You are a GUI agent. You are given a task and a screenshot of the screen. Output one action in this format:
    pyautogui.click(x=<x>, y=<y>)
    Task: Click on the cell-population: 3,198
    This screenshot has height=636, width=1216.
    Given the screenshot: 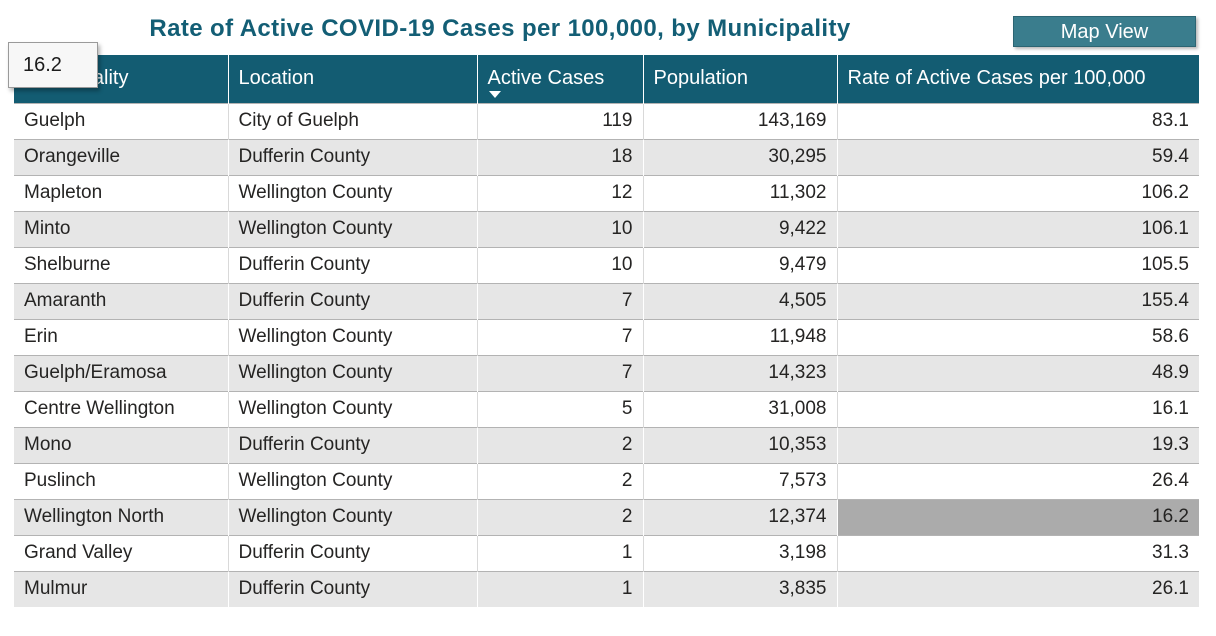 What is the action you would take?
    pyautogui.click(x=739, y=552)
    